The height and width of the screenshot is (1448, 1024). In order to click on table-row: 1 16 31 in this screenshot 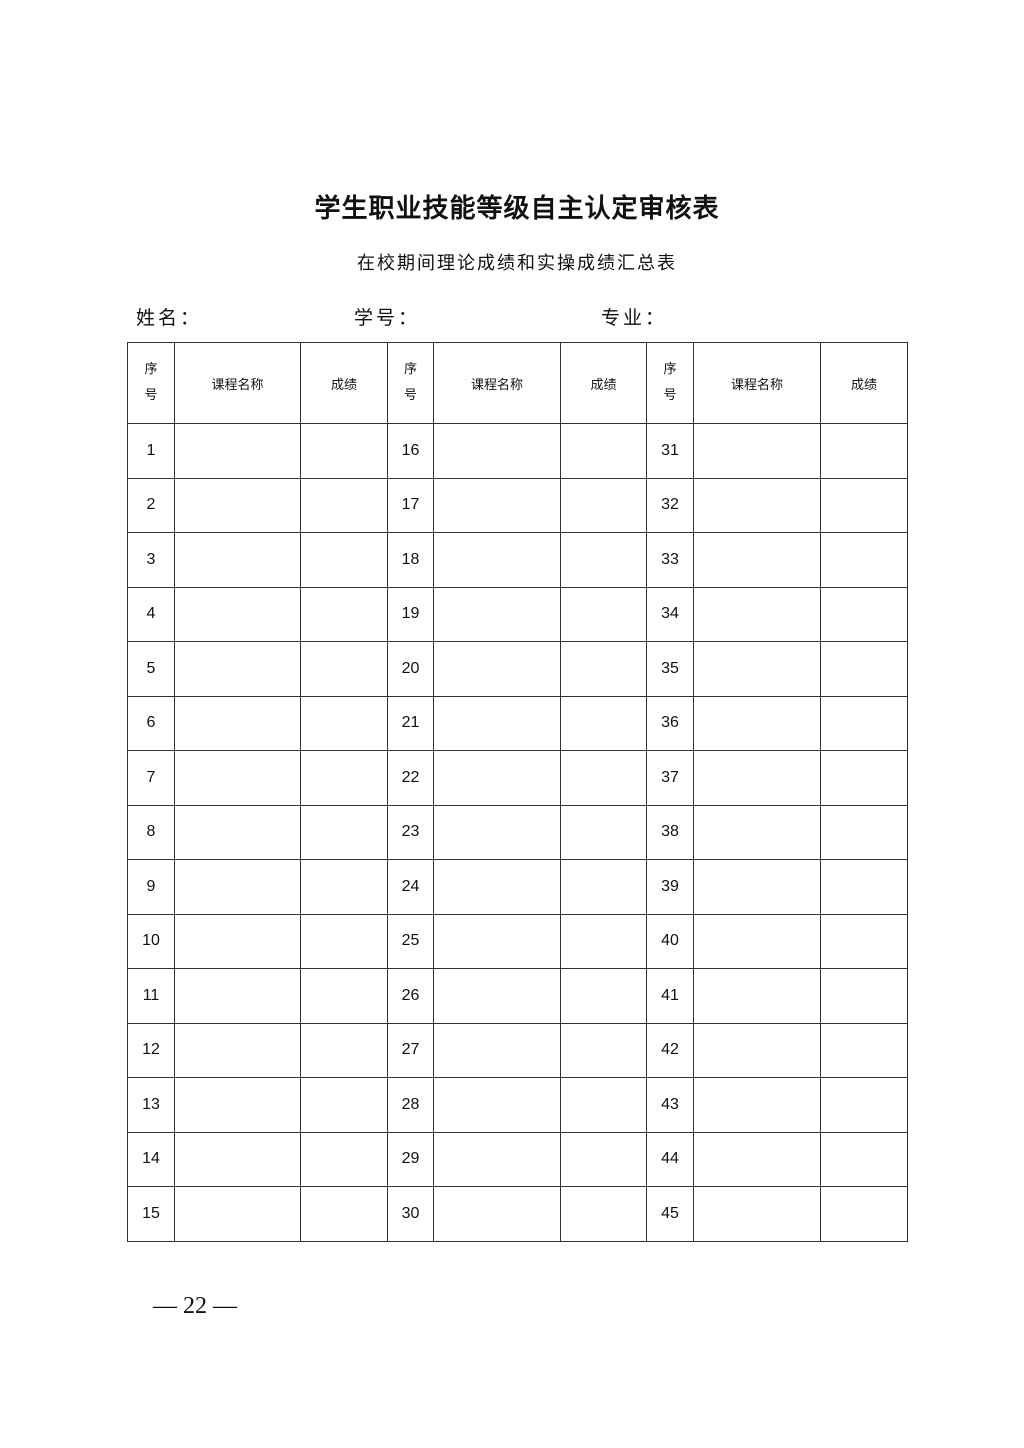, I will do `click(517, 451)`.